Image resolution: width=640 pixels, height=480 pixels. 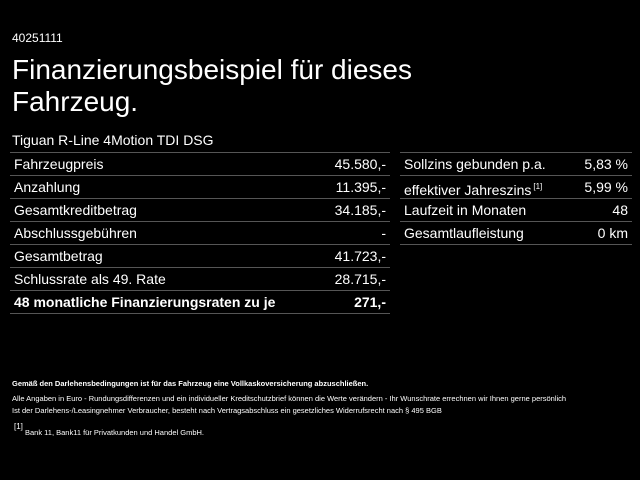 What do you see at coordinates (383, 233) in the screenshot?
I see `row-value: -` at bounding box center [383, 233].